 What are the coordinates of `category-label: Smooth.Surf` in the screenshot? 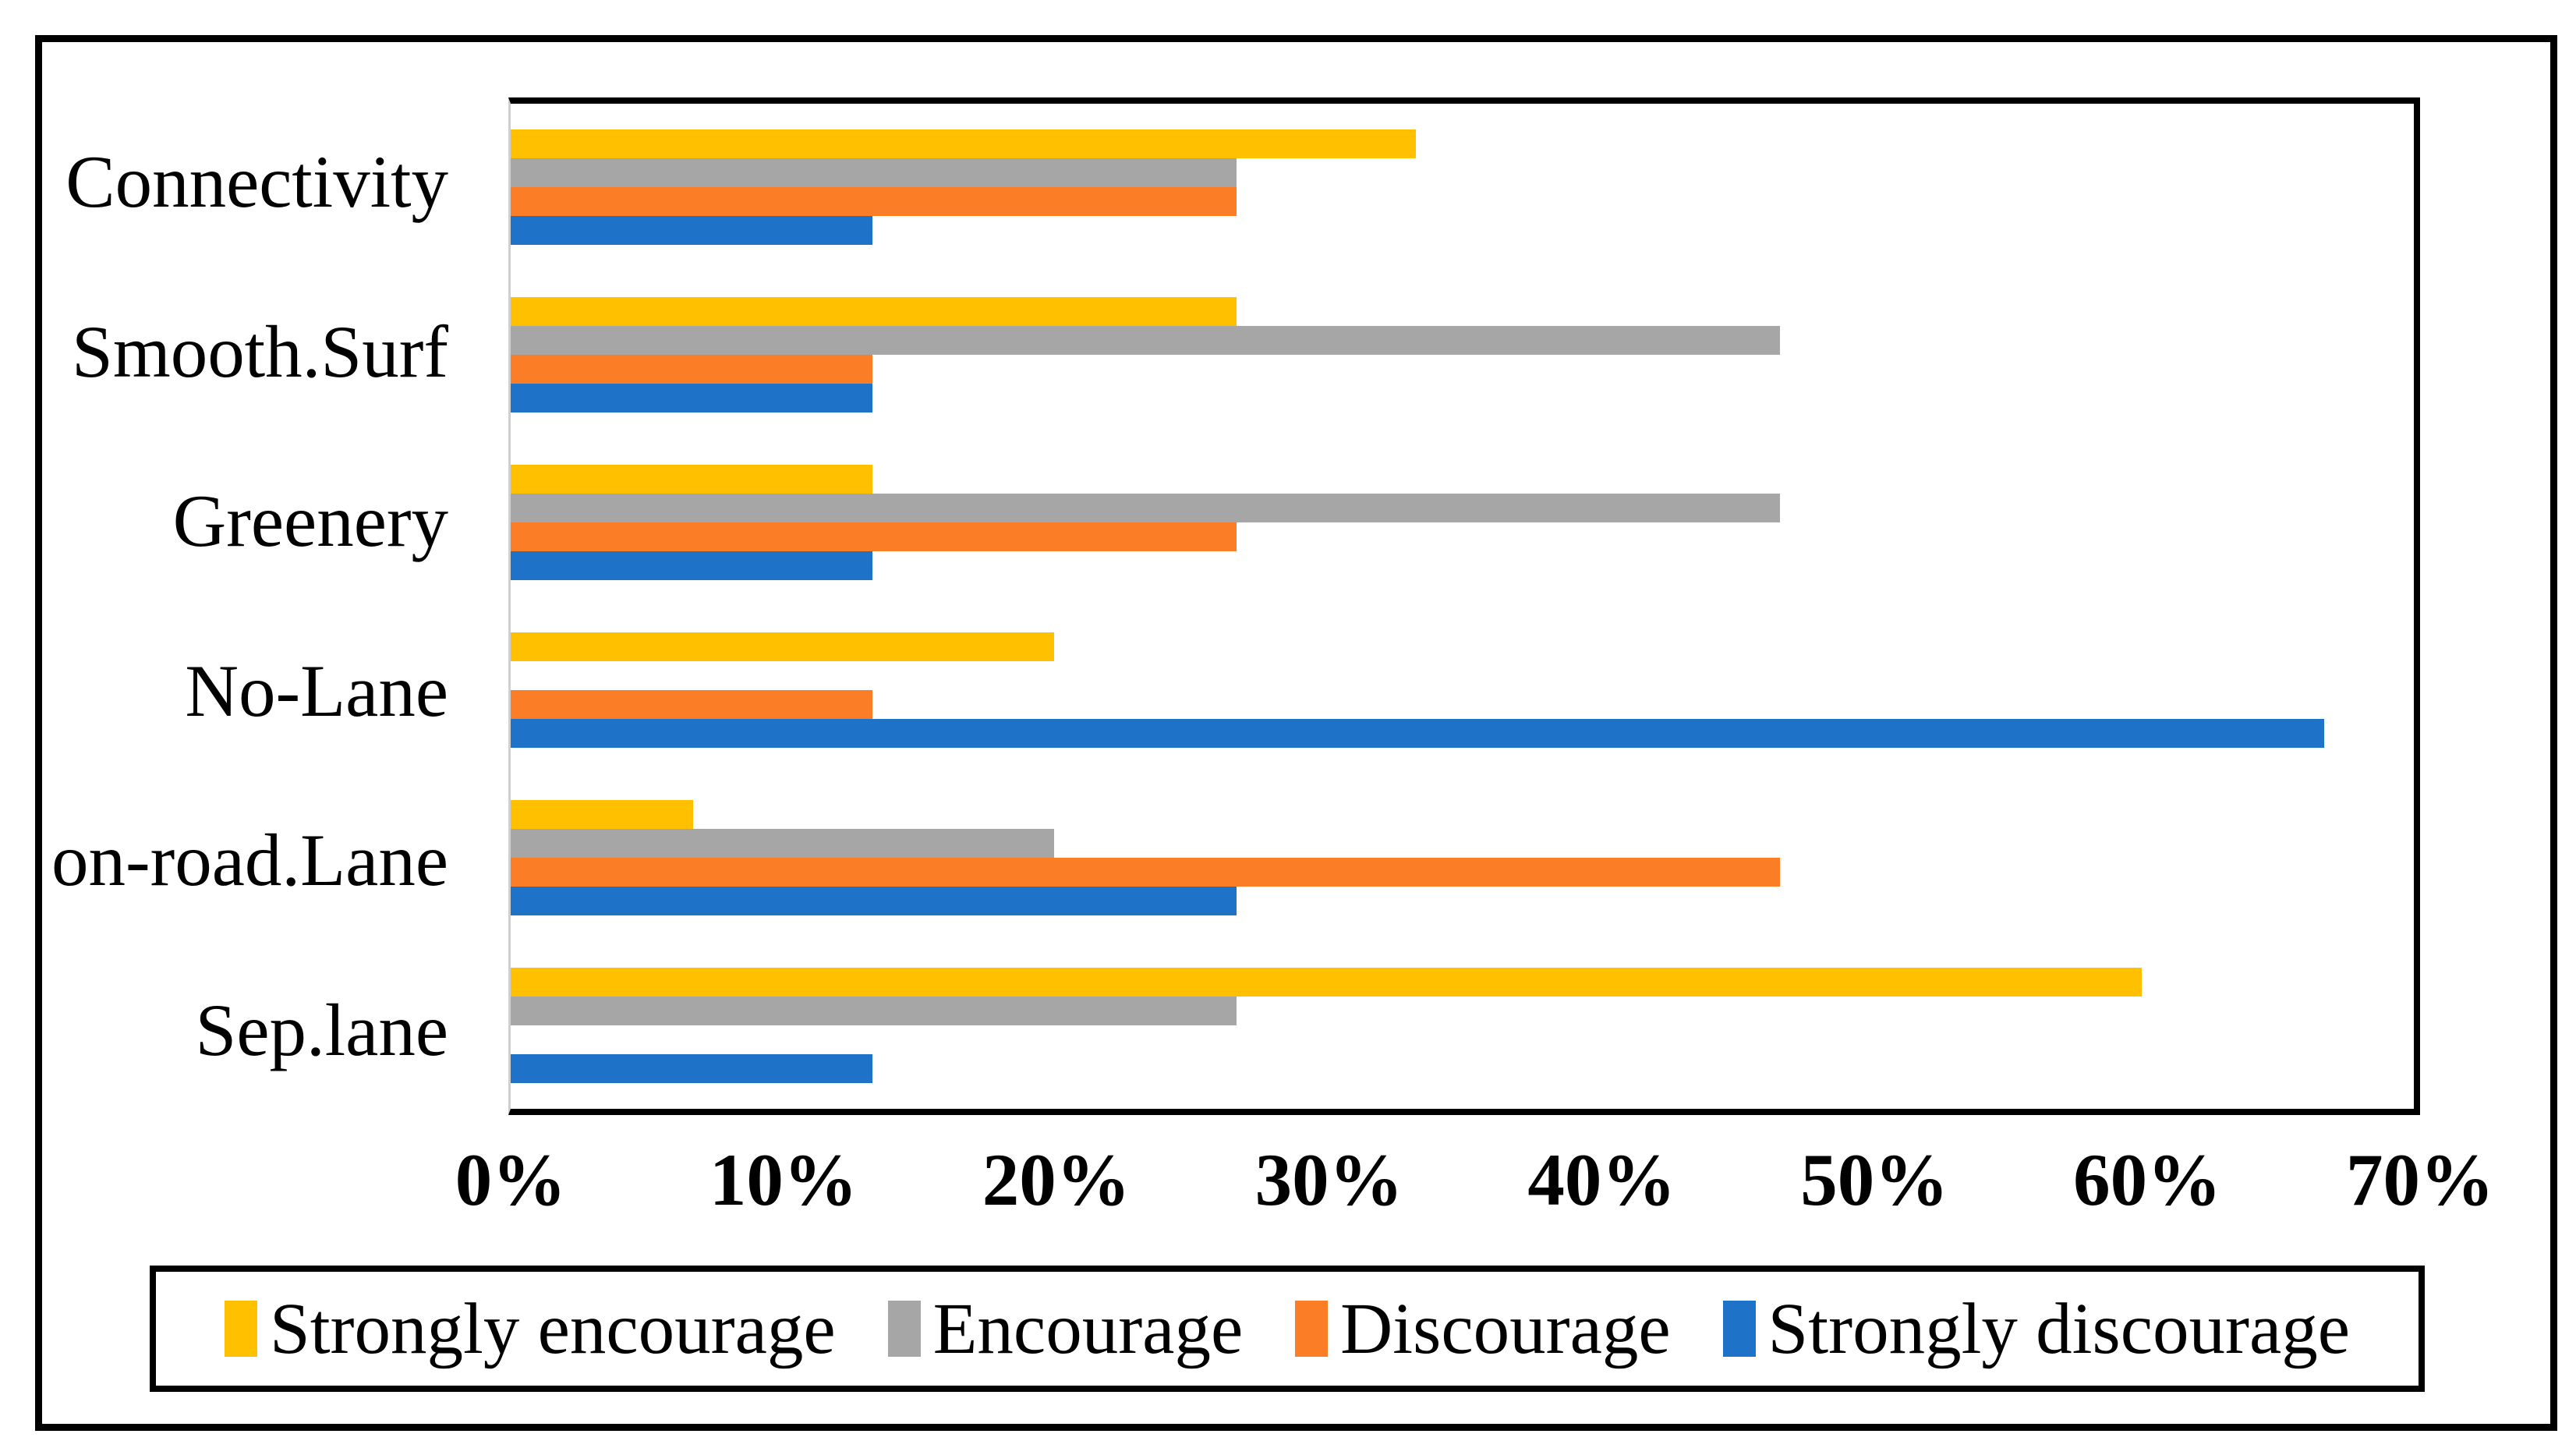 It's located at (260, 351).